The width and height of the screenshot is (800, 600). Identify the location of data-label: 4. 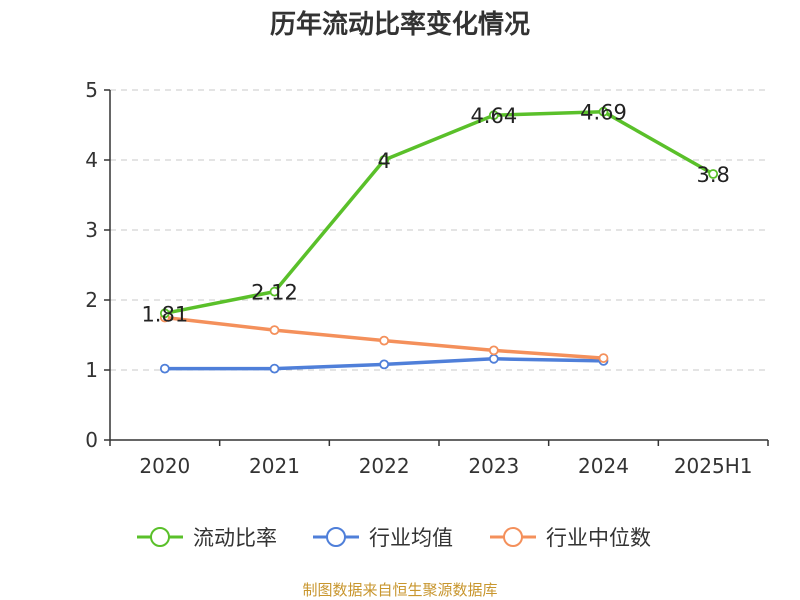
(383, 161).